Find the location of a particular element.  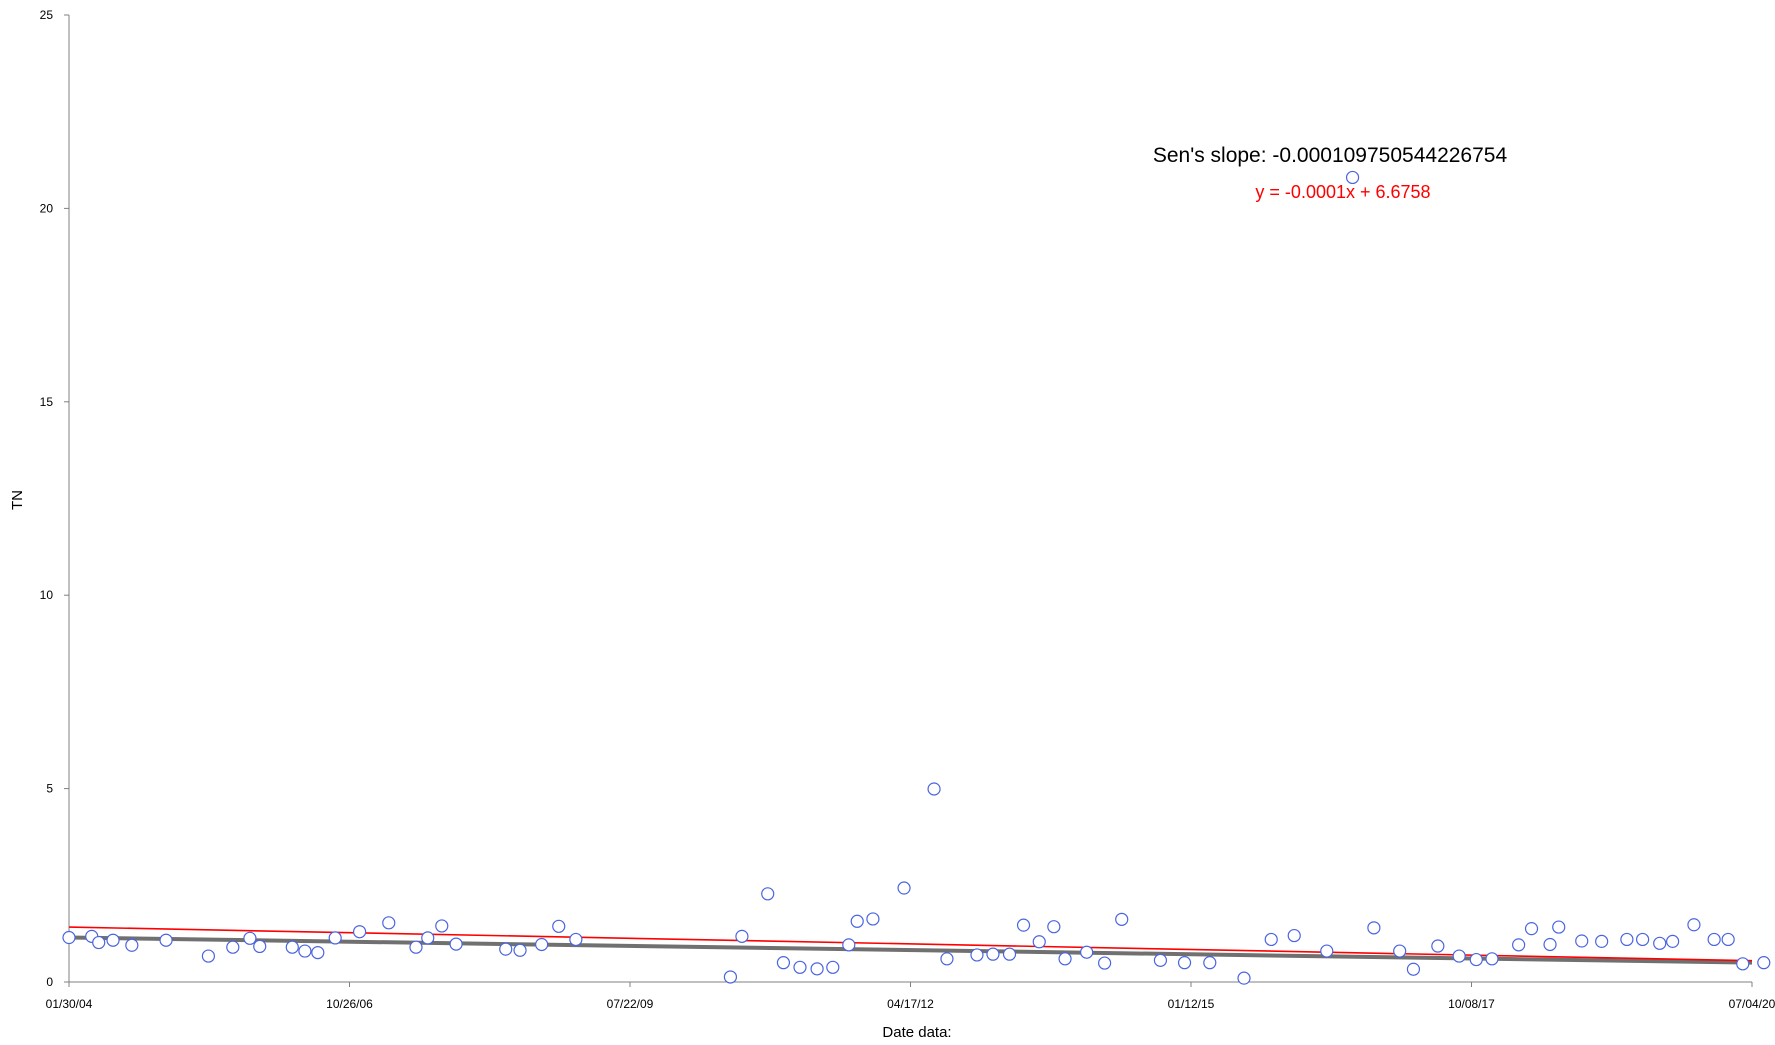

y-axis-title: TN is located at coordinates (17, 500).